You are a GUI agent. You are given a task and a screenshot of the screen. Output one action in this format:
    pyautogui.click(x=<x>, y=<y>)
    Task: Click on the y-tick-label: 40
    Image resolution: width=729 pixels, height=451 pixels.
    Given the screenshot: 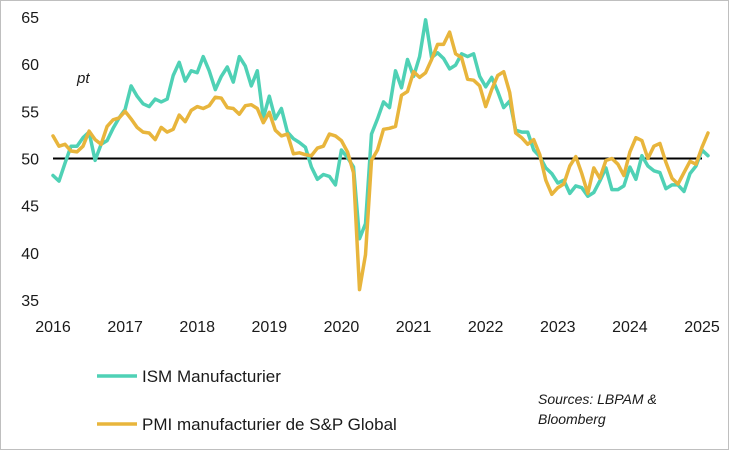 What is the action you would take?
    pyautogui.click(x=30, y=254)
    